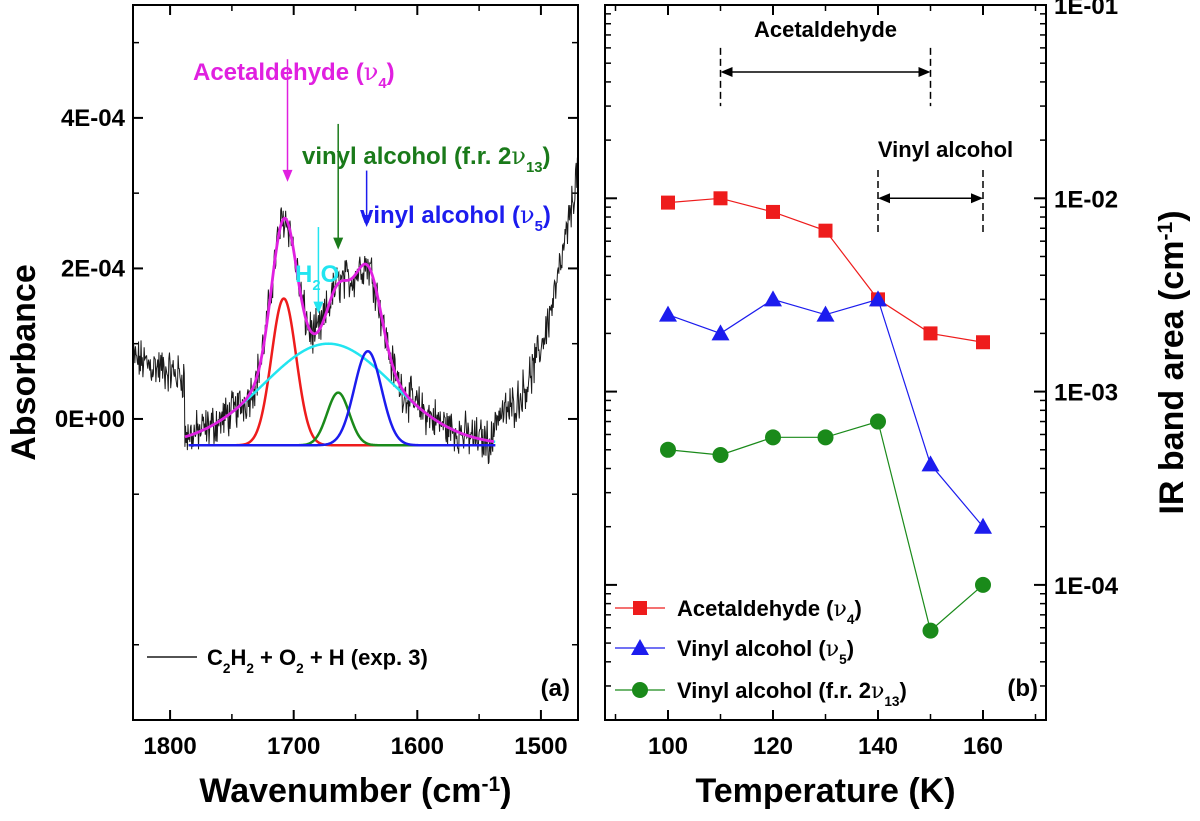 The width and height of the screenshot is (1200, 821). What do you see at coordinates (275, 657) in the screenshot?
I see `legend-formula-part: + O` at bounding box center [275, 657].